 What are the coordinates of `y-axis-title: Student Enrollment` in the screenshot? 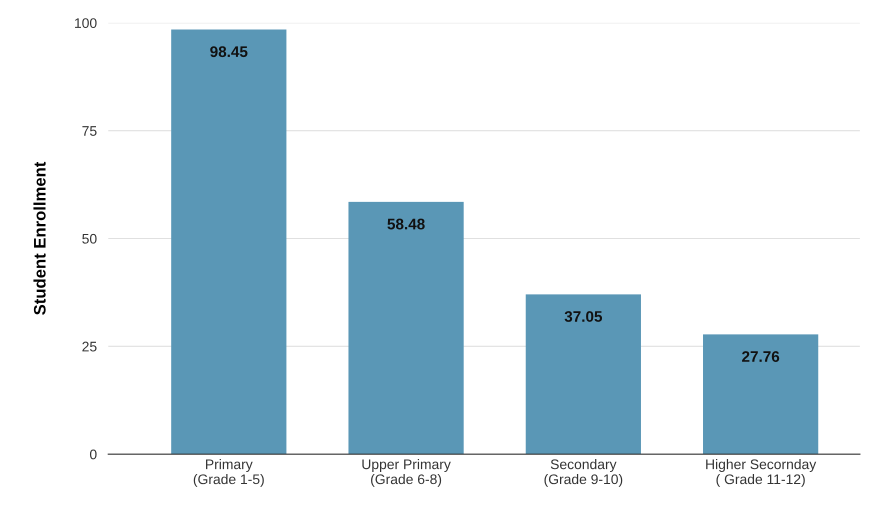 It's located at (39, 238).